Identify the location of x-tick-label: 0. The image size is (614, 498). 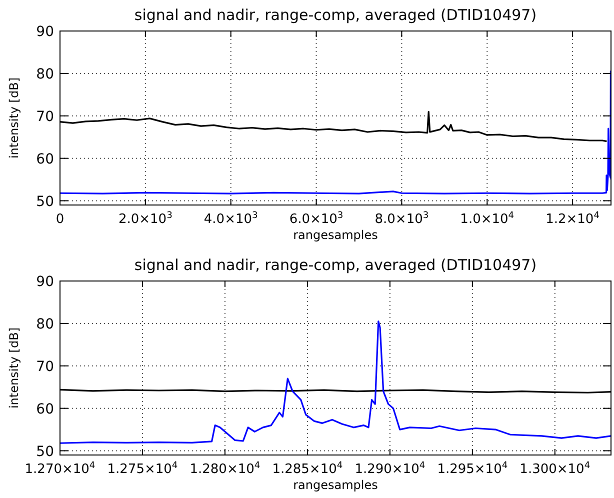
(60, 219).